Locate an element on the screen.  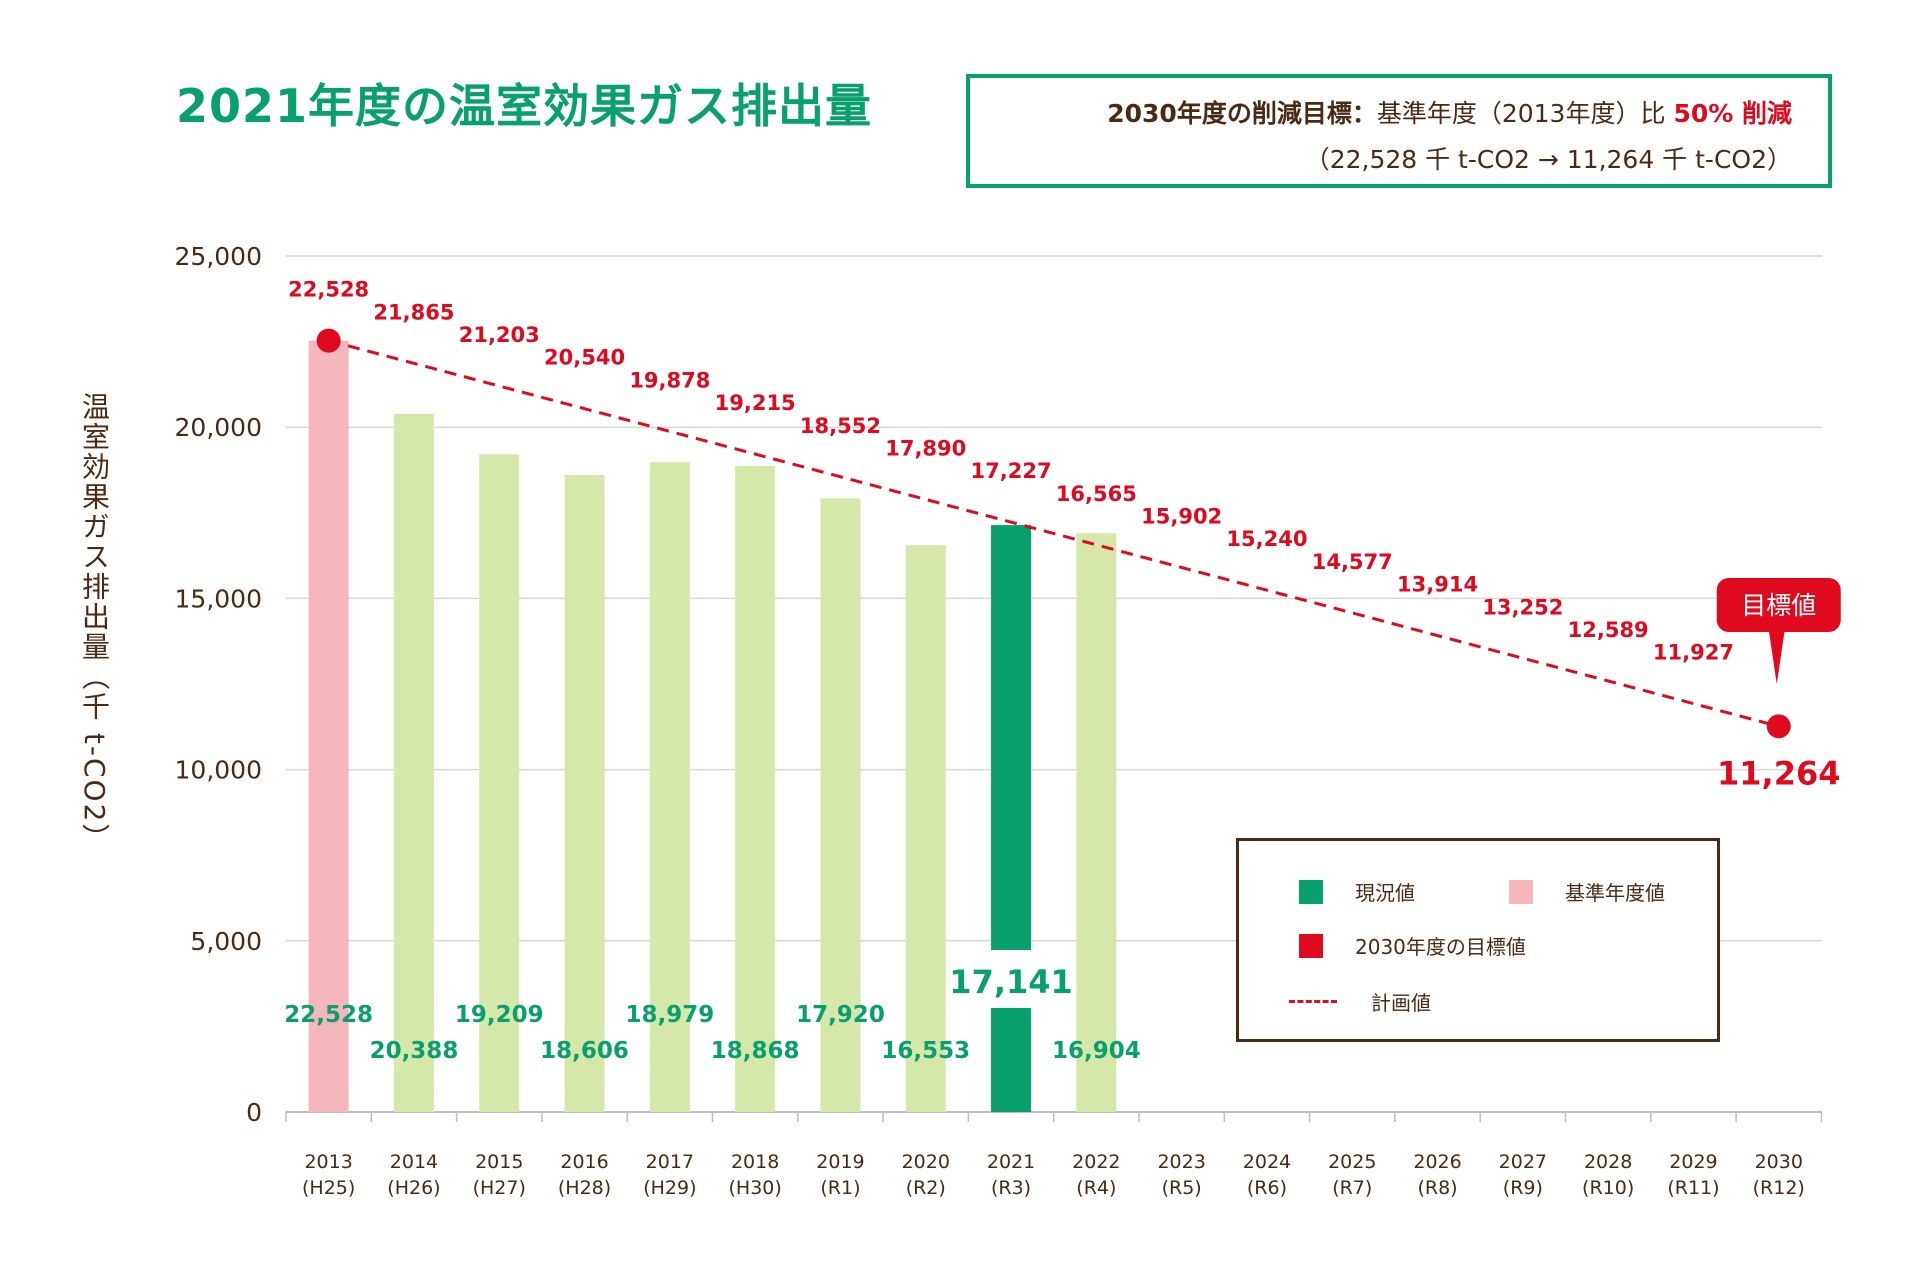
x-tick-sublabel: (H25) is located at coordinates (328, 1188).